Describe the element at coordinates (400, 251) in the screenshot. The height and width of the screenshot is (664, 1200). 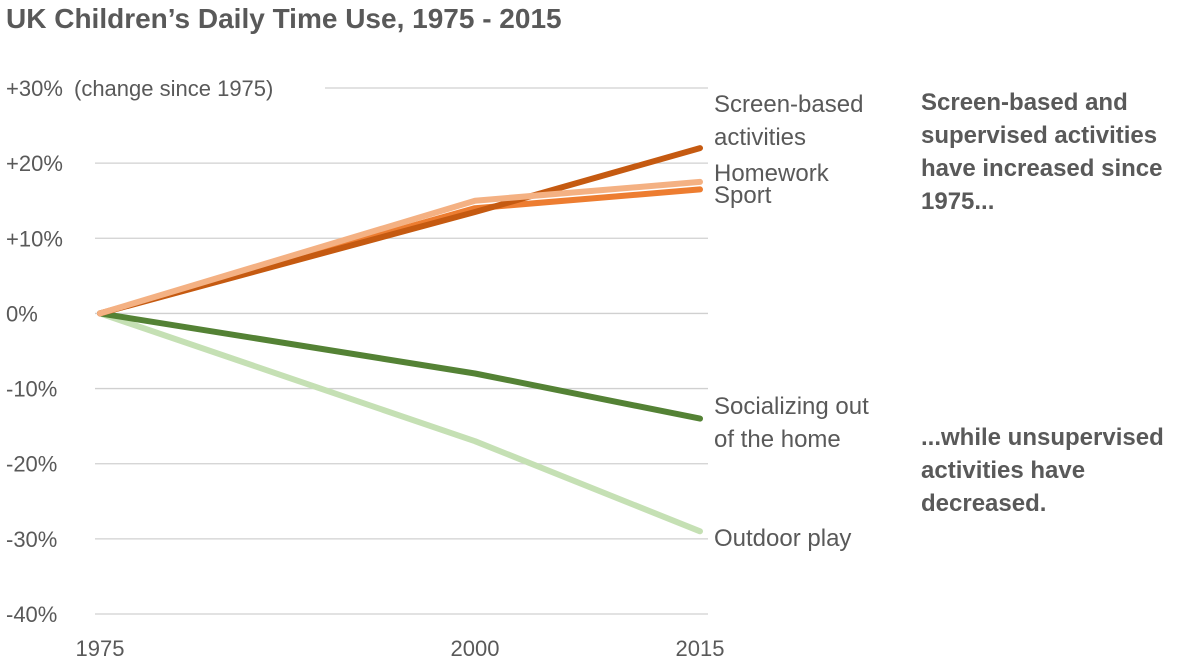
I see `series-line-sport` at that location.